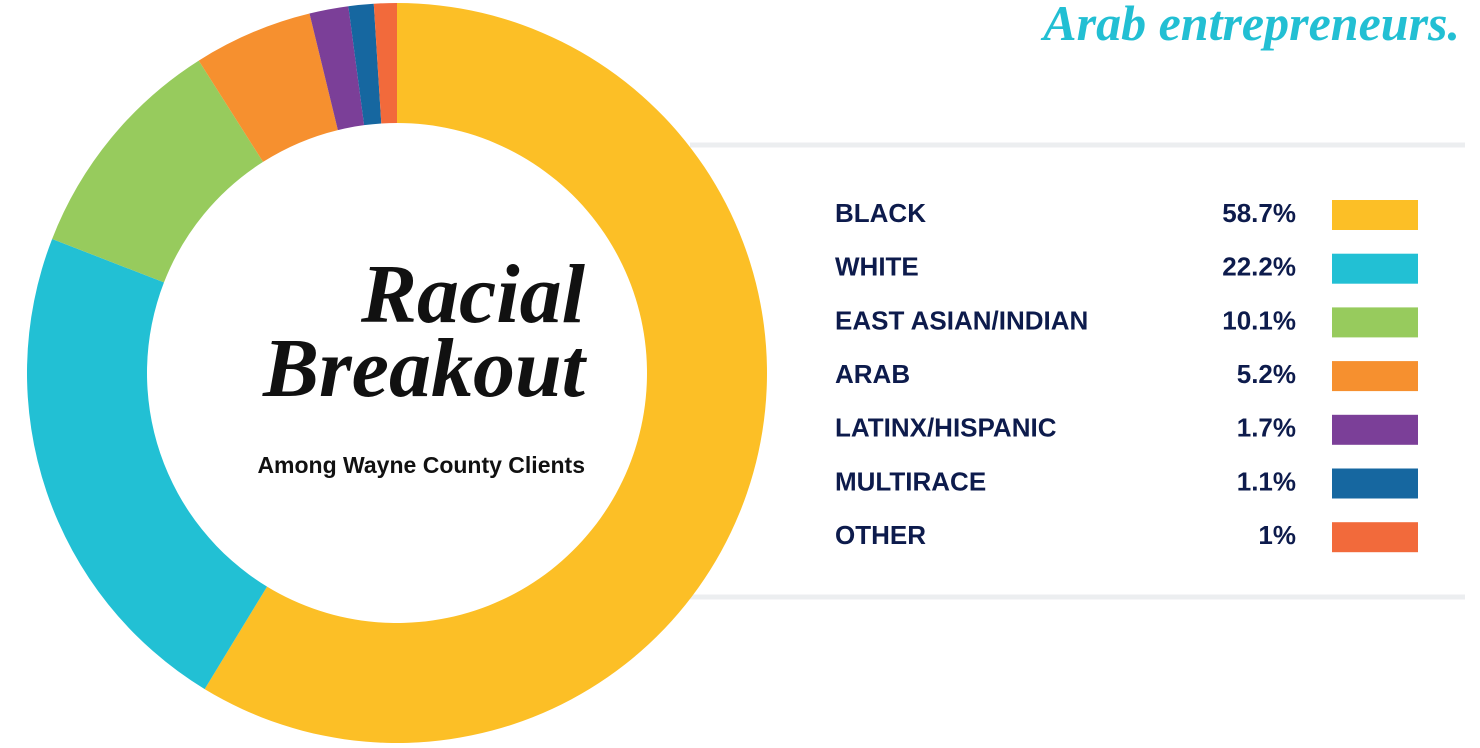 The height and width of the screenshot is (748, 1480). What do you see at coordinates (1266, 374) in the screenshot?
I see `legend-value: 5.2%` at bounding box center [1266, 374].